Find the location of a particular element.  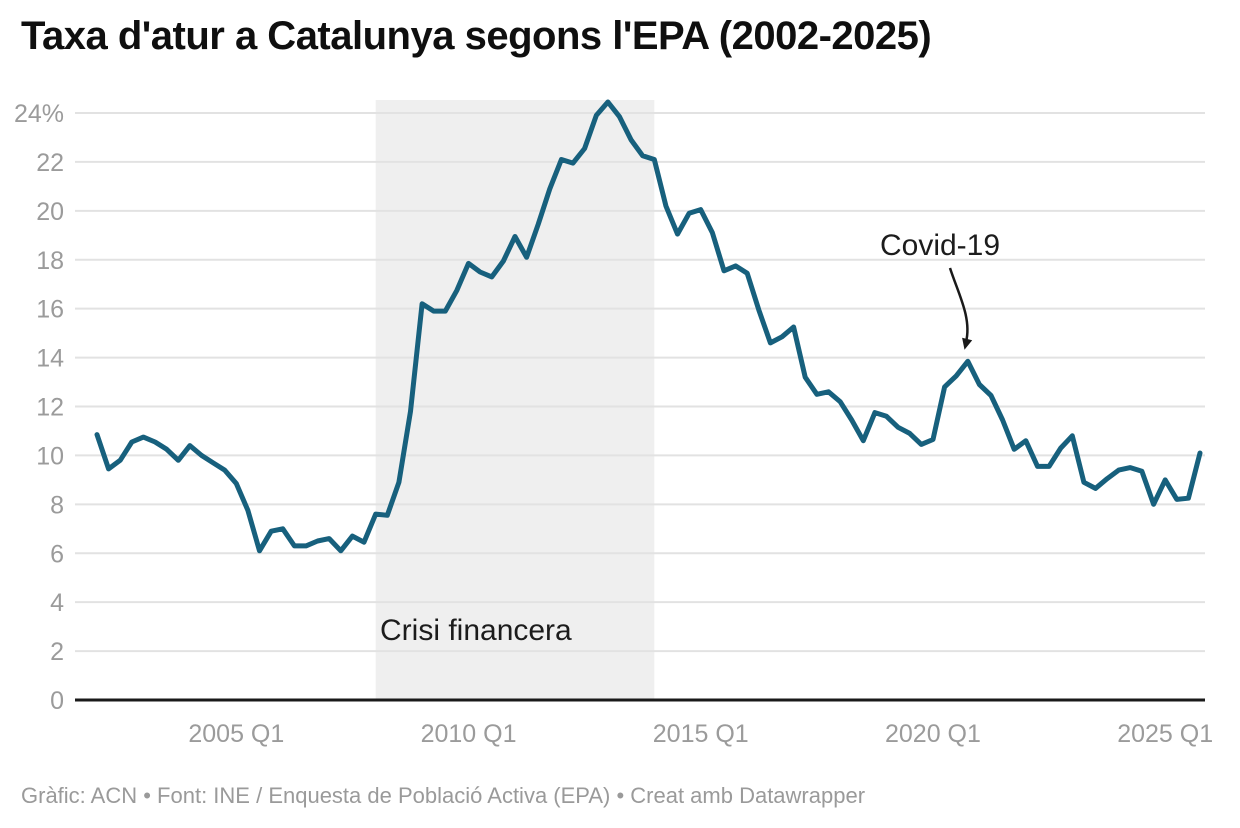

y-tick-label: 2 is located at coordinates (57, 652).